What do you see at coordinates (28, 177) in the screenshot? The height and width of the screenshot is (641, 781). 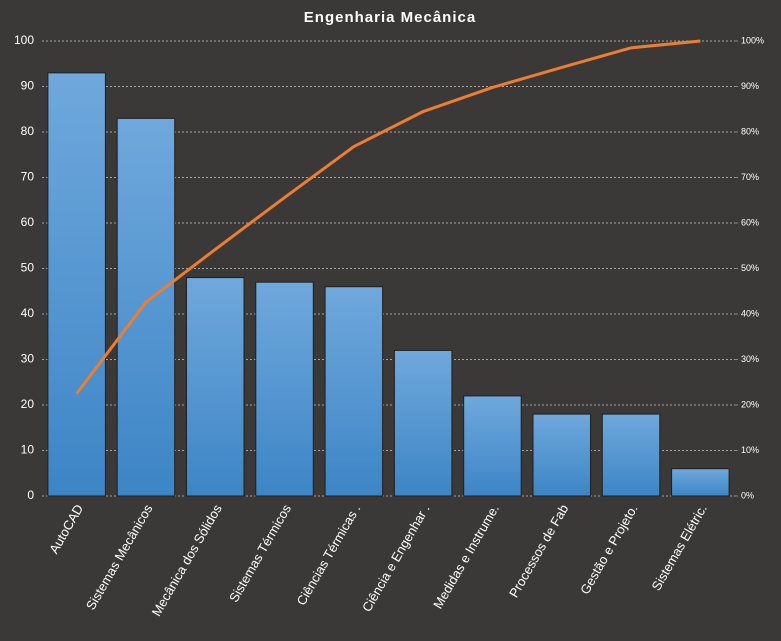 I see `y-tick-label: 70` at bounding box center [28, 177].